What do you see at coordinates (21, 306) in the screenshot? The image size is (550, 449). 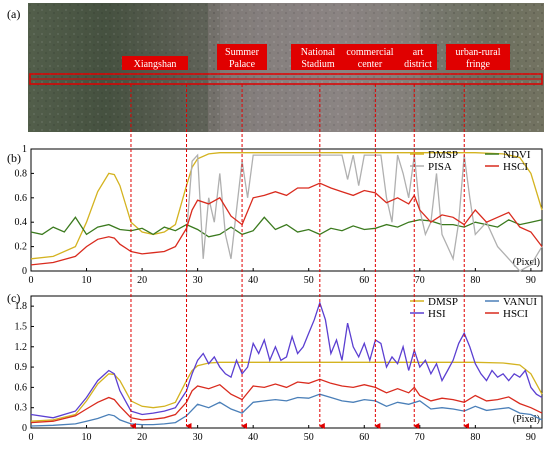 I see `y-tick-label: 1.8` at bounding box center [21, 306].